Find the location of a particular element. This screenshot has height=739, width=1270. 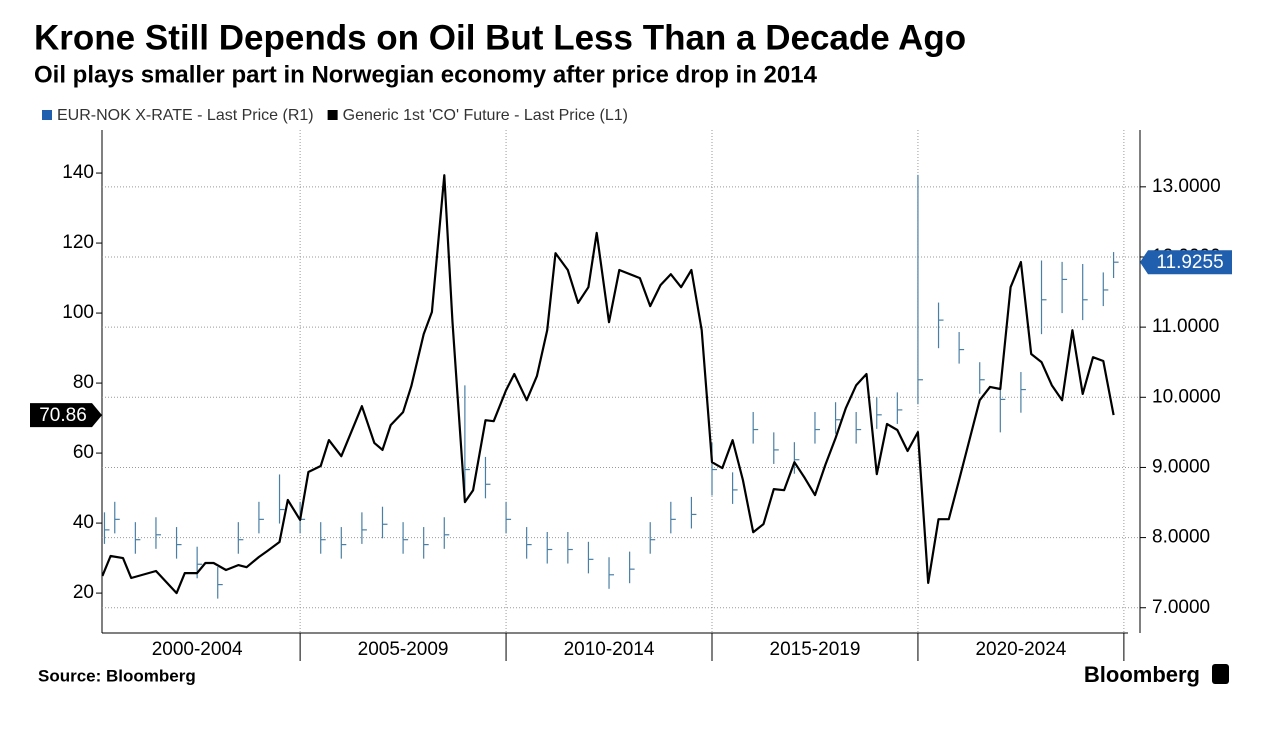

last-value-label: 11.9255 is located at coordinates (1189, 262).